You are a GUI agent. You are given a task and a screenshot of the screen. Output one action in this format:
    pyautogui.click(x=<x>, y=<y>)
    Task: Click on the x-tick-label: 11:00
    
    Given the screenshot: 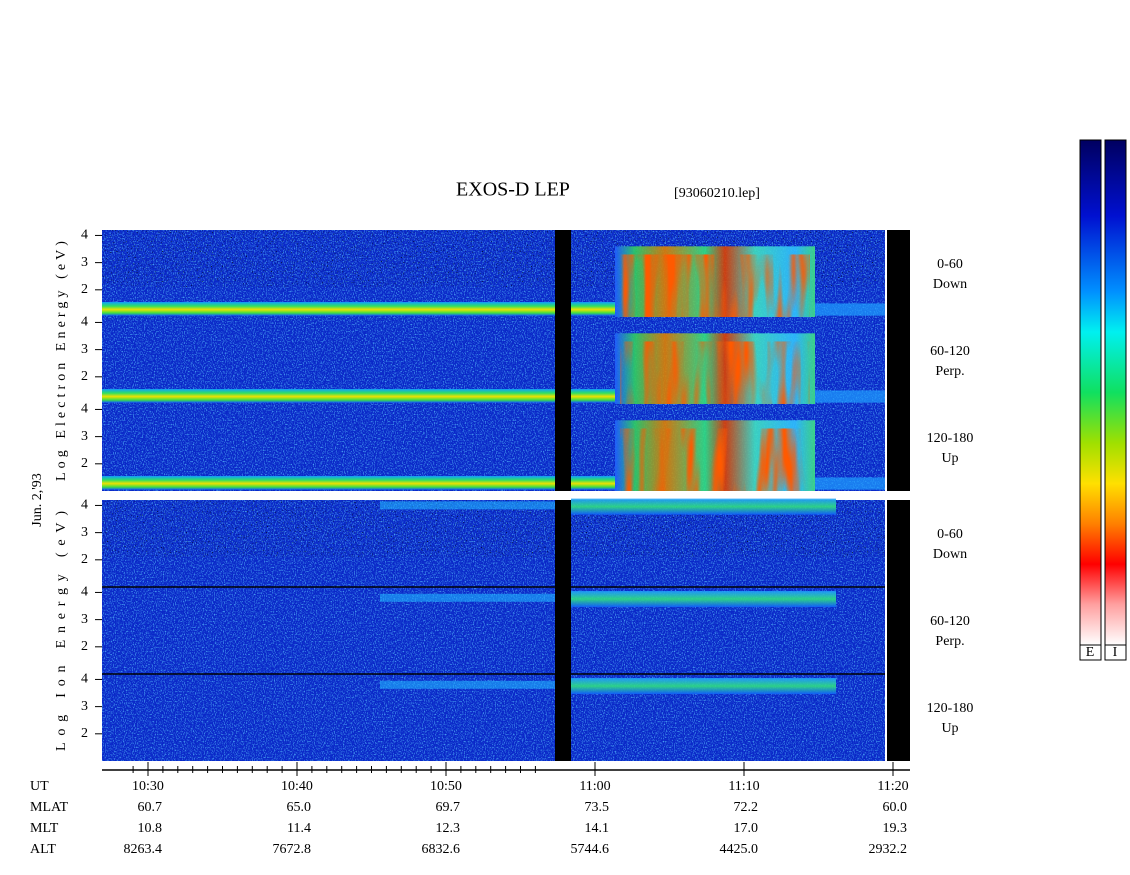 What is the action you would take?
    pyautogui.click(x=594, y=786)
    